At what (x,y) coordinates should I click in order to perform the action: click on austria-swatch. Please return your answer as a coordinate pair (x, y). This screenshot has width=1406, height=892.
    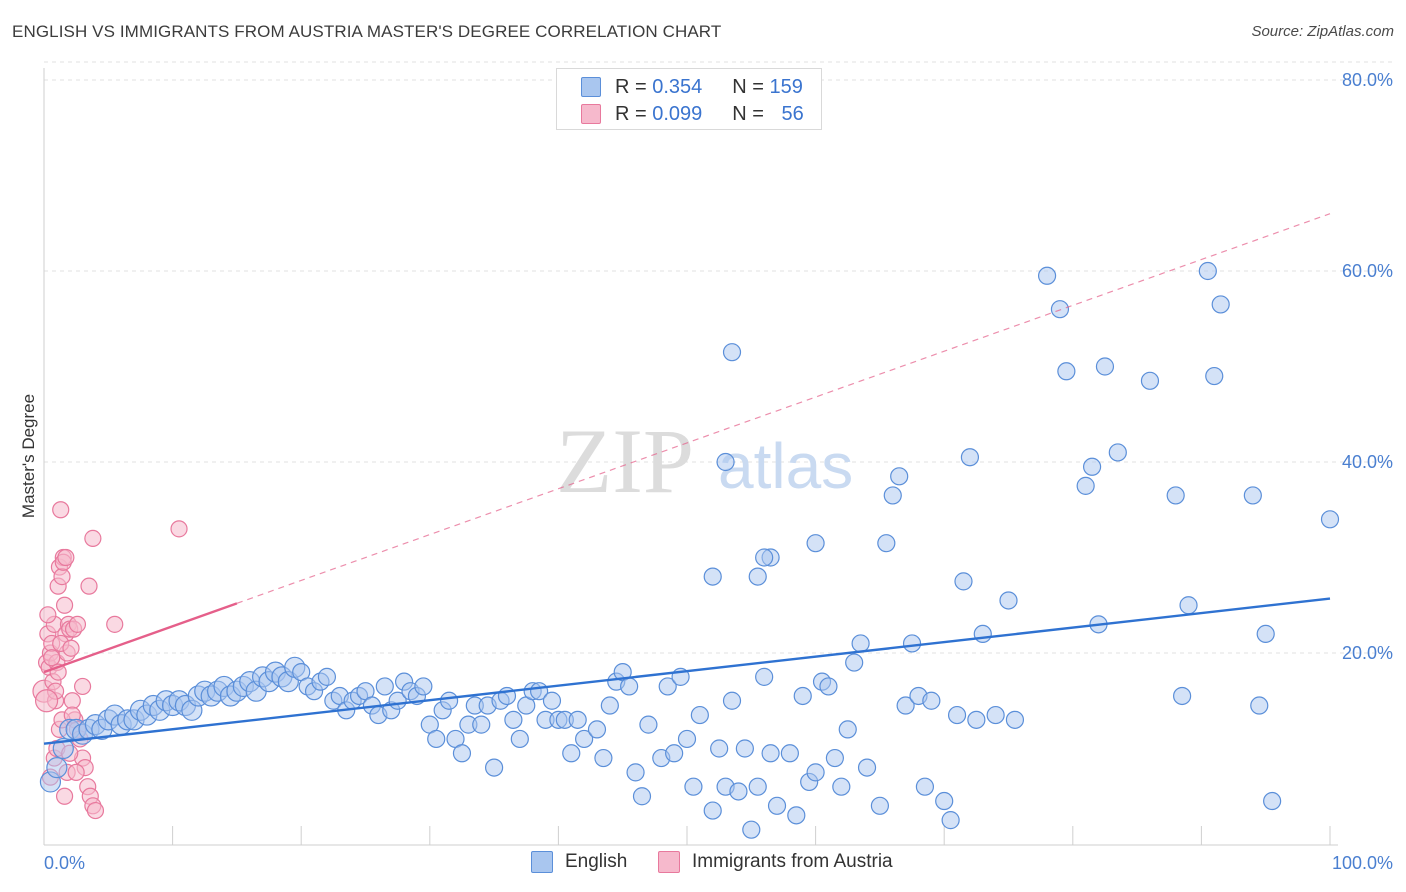
    Looking at the image, I should click on (591, 114).